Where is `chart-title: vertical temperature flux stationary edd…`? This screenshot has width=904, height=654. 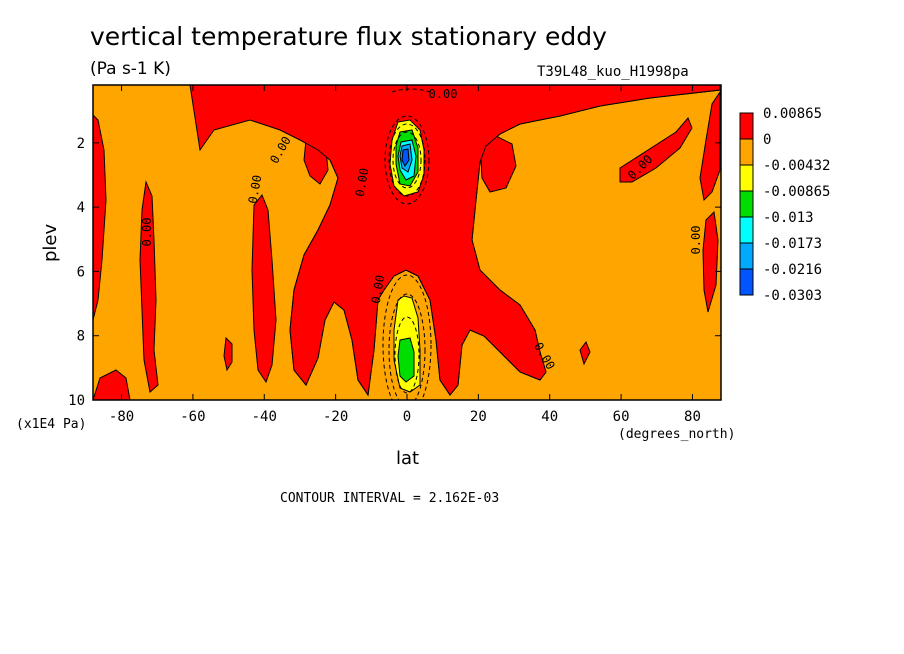 chart-title: vertical temperature flux stationary edd… is located at coordinates (348, 36).